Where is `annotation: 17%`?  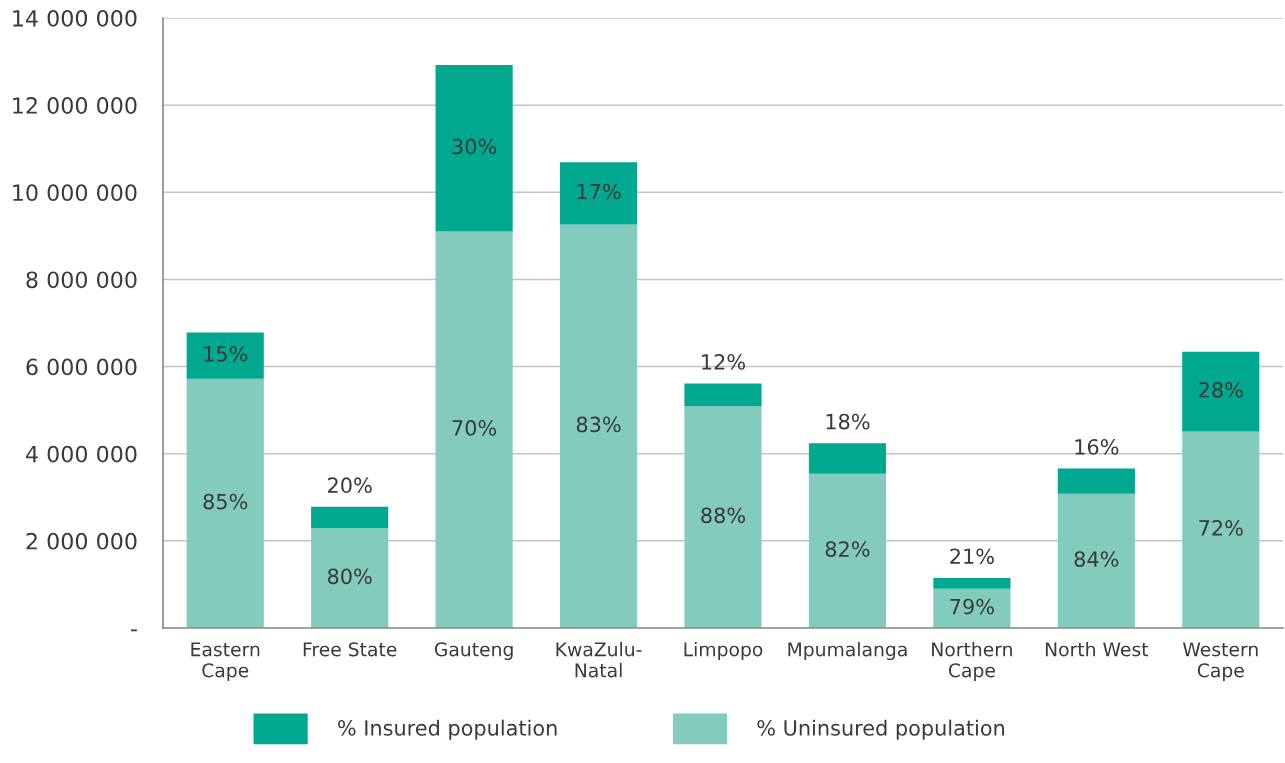 annotation: 17% is located at coordinates (599, 191).